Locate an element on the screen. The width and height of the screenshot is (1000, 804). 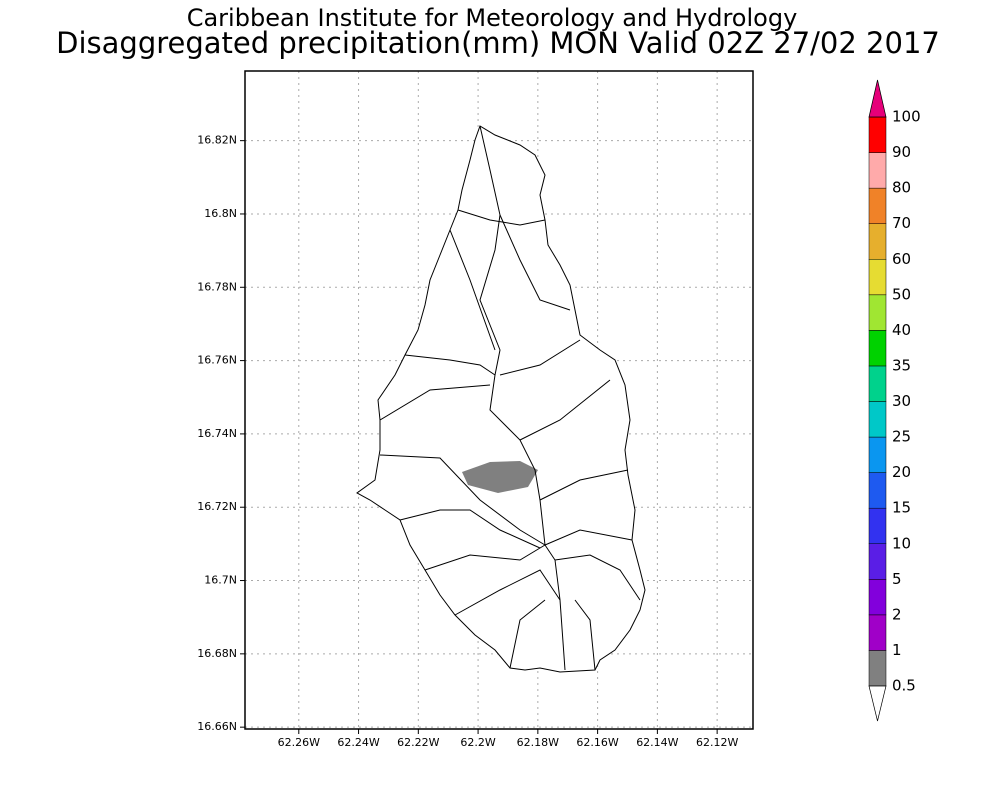
colorbar-label: 60 is located at coordinates (901, 259).